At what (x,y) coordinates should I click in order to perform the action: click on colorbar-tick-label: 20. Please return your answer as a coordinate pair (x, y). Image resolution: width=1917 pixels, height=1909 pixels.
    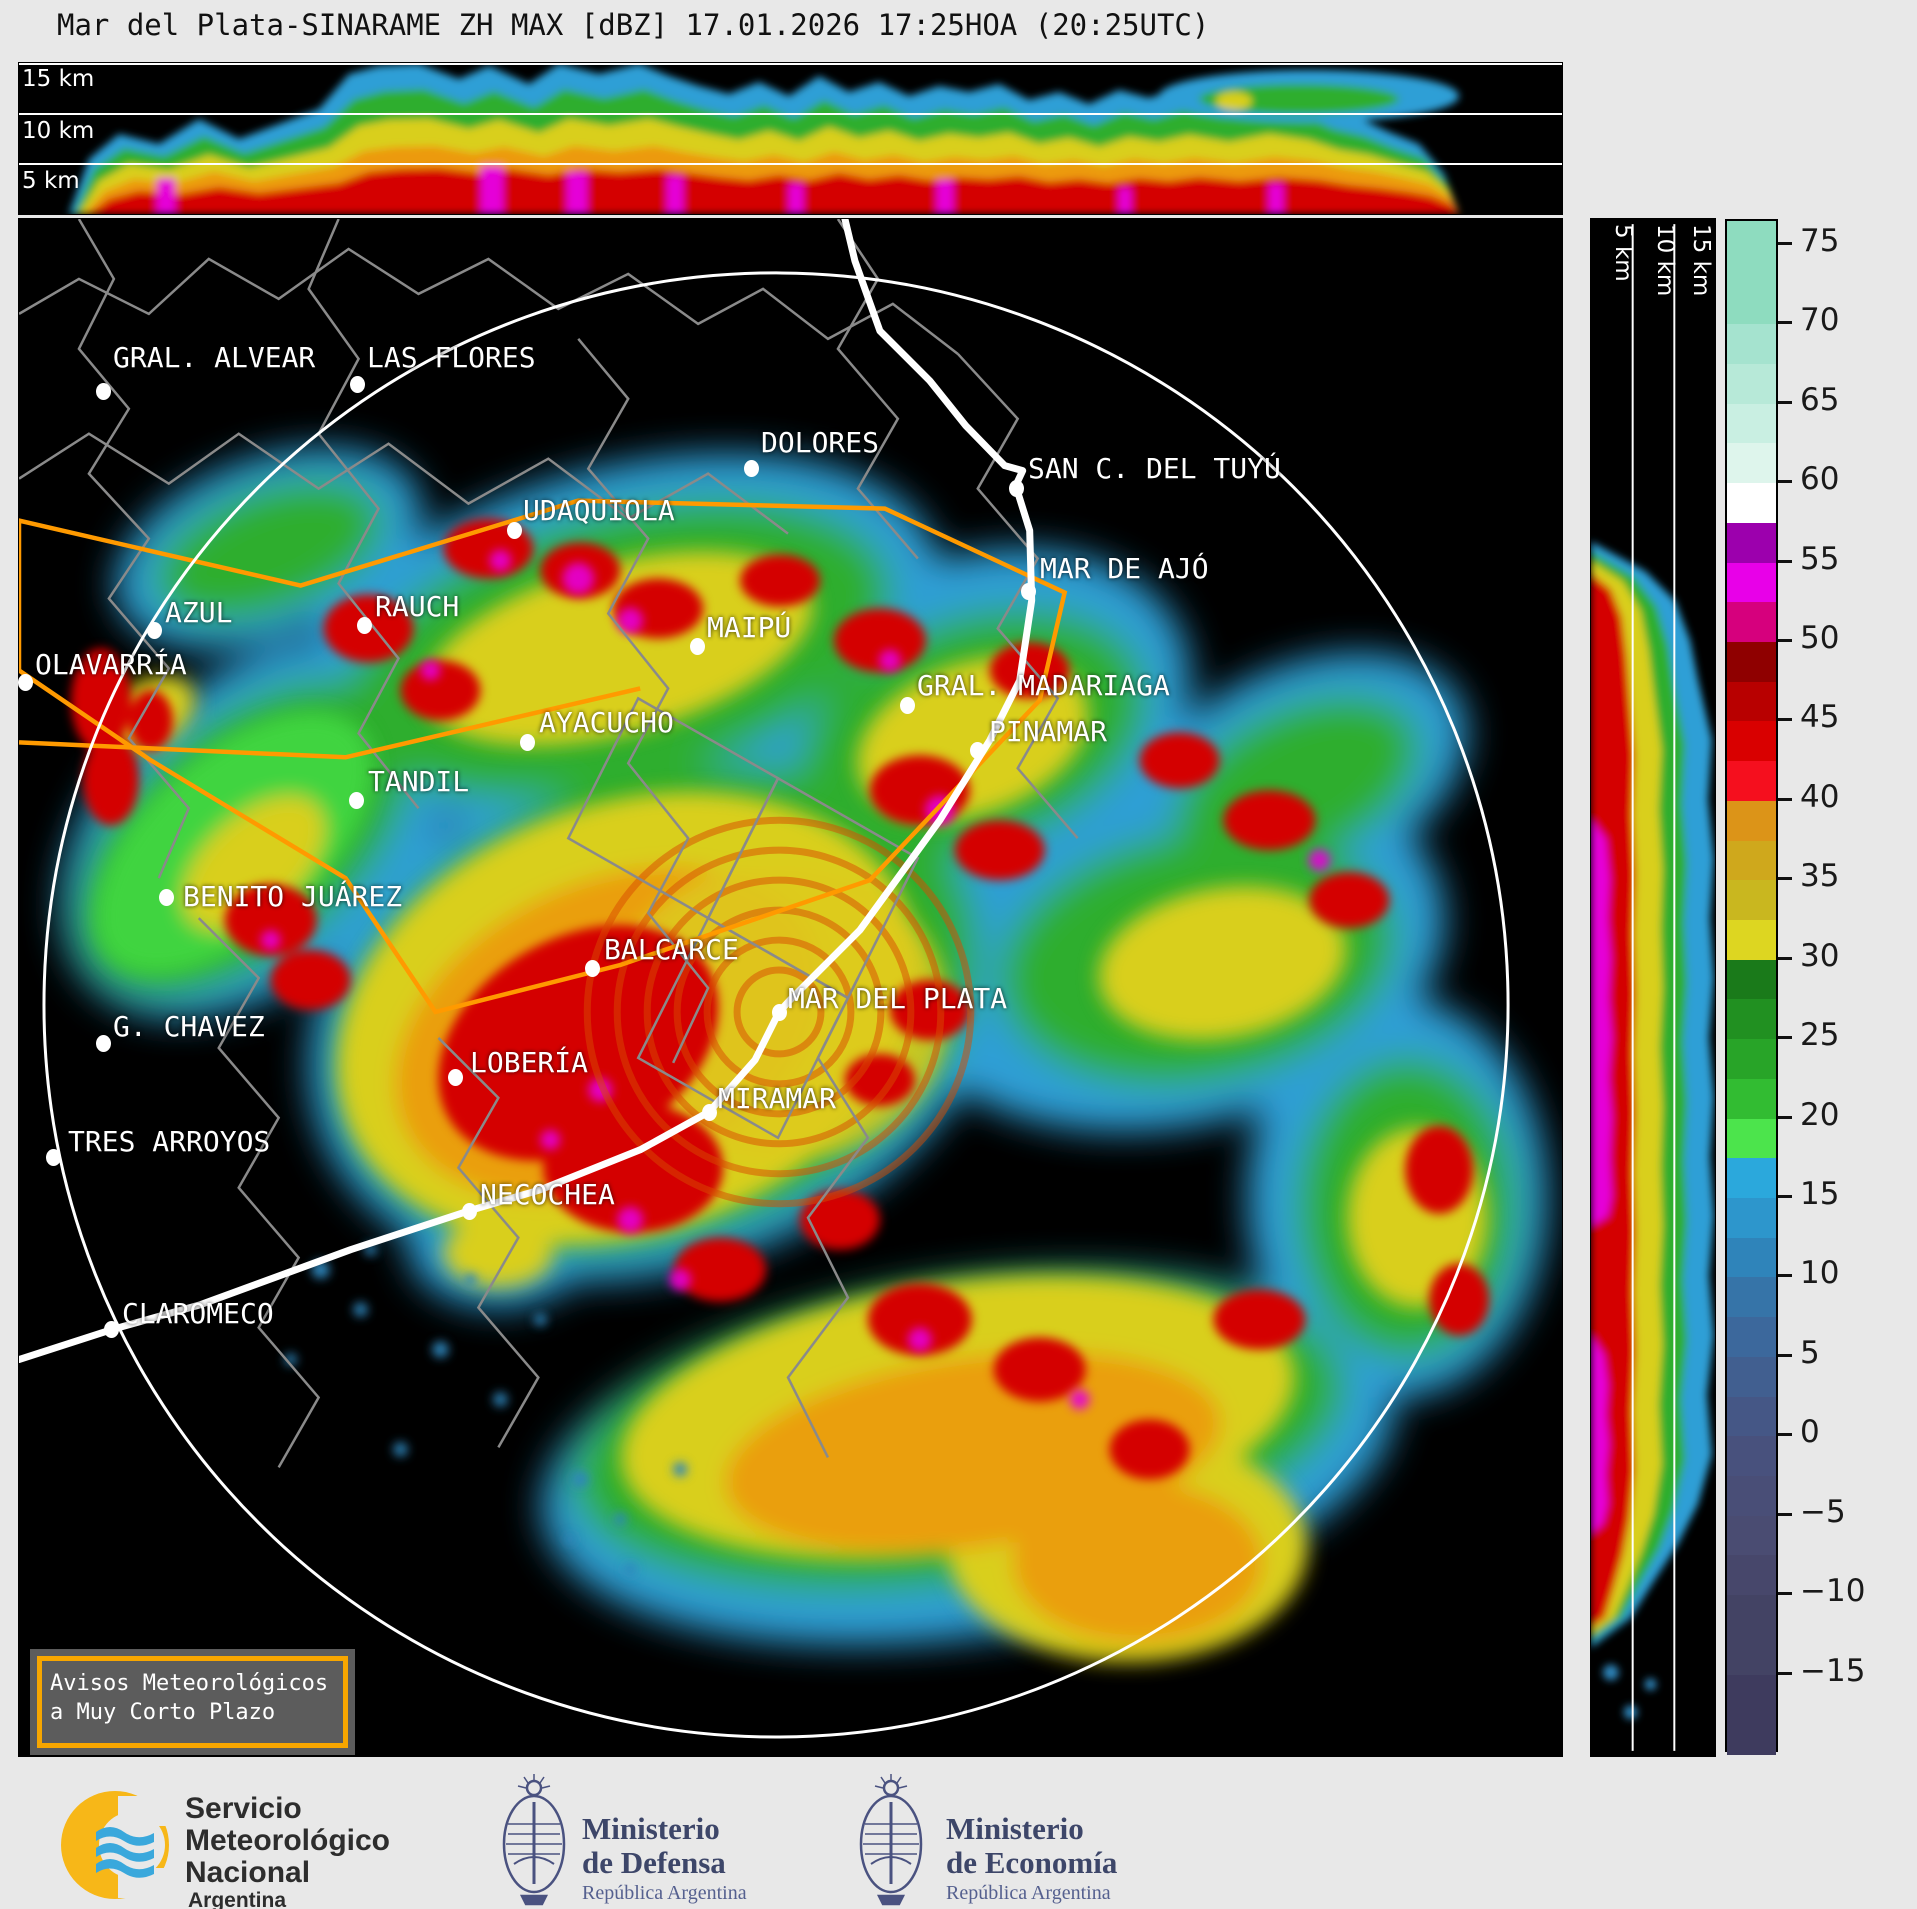
    Looking at the image, I should click on (1820, 1114).